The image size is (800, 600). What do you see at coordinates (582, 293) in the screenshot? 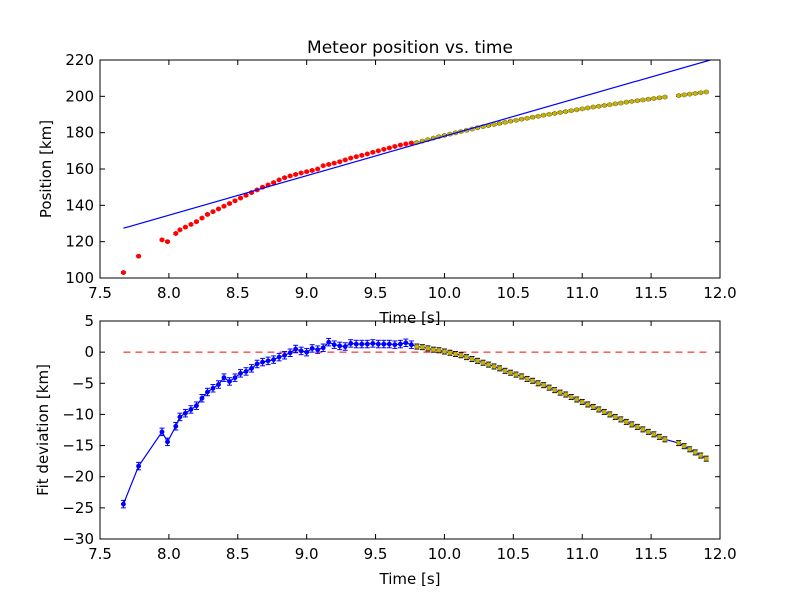
I see `position-chart-x-tick-label: 11.0` at bounding box center [582, 293].